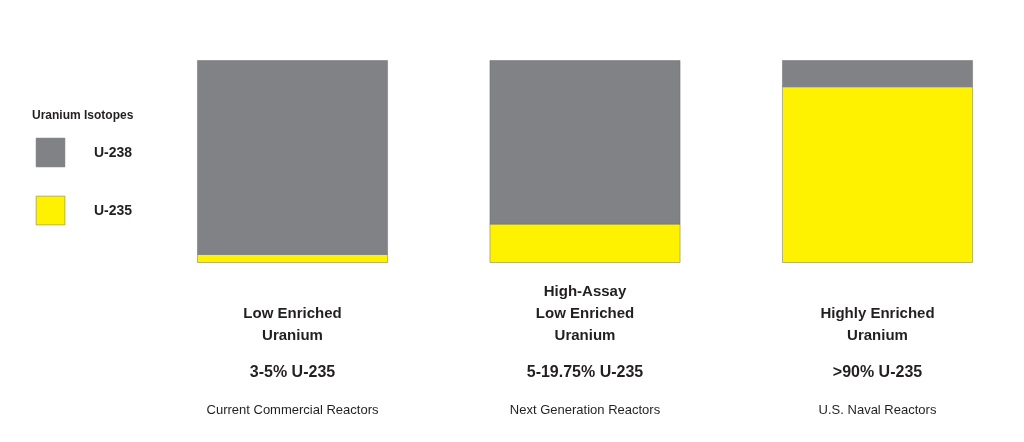 The image size is (1024, 442). Describe the element at coordinates (585, 409) in the screenshot. I see `text: Next Generation Reactors` at that location.